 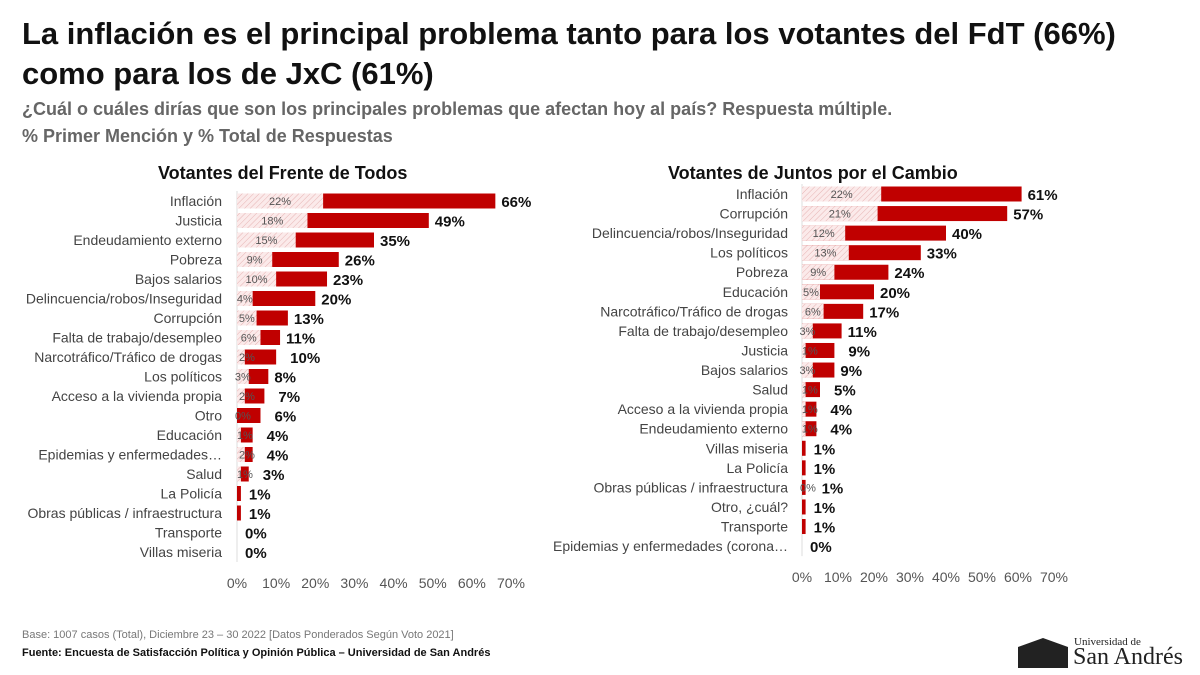 What do you see at coordinates (280, 202) in the screenshot?
I see `first-mention-label: 22%` at bounding box center [280, 202].